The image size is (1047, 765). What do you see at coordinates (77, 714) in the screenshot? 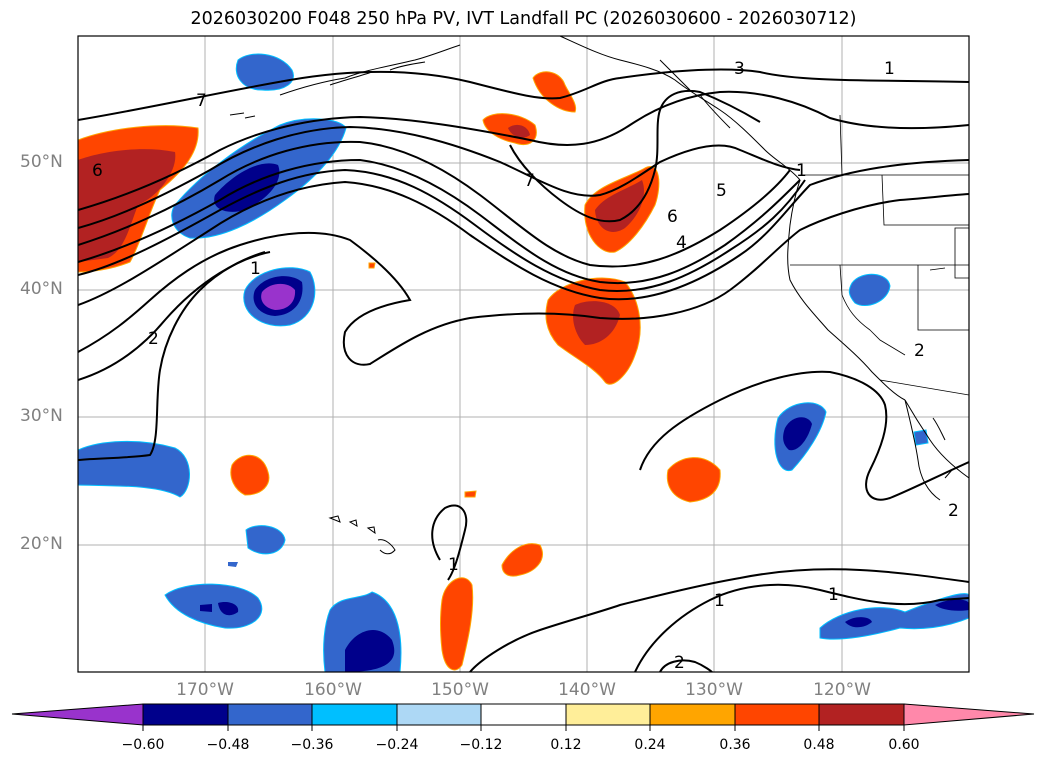
I see `colorbar-extend-min` at bounding box center [77, 714].